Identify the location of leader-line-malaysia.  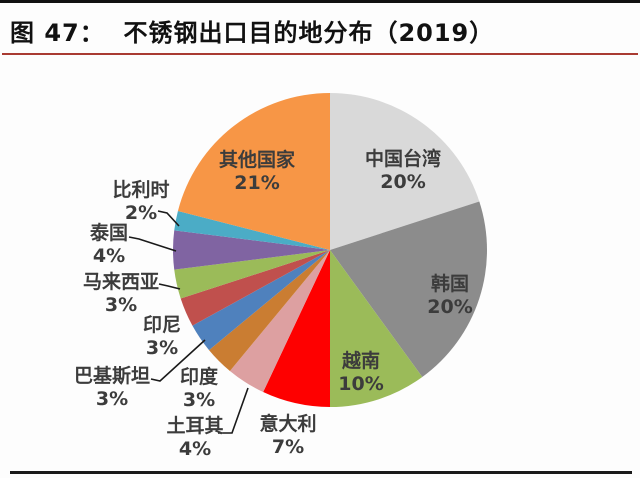
(169, 286).